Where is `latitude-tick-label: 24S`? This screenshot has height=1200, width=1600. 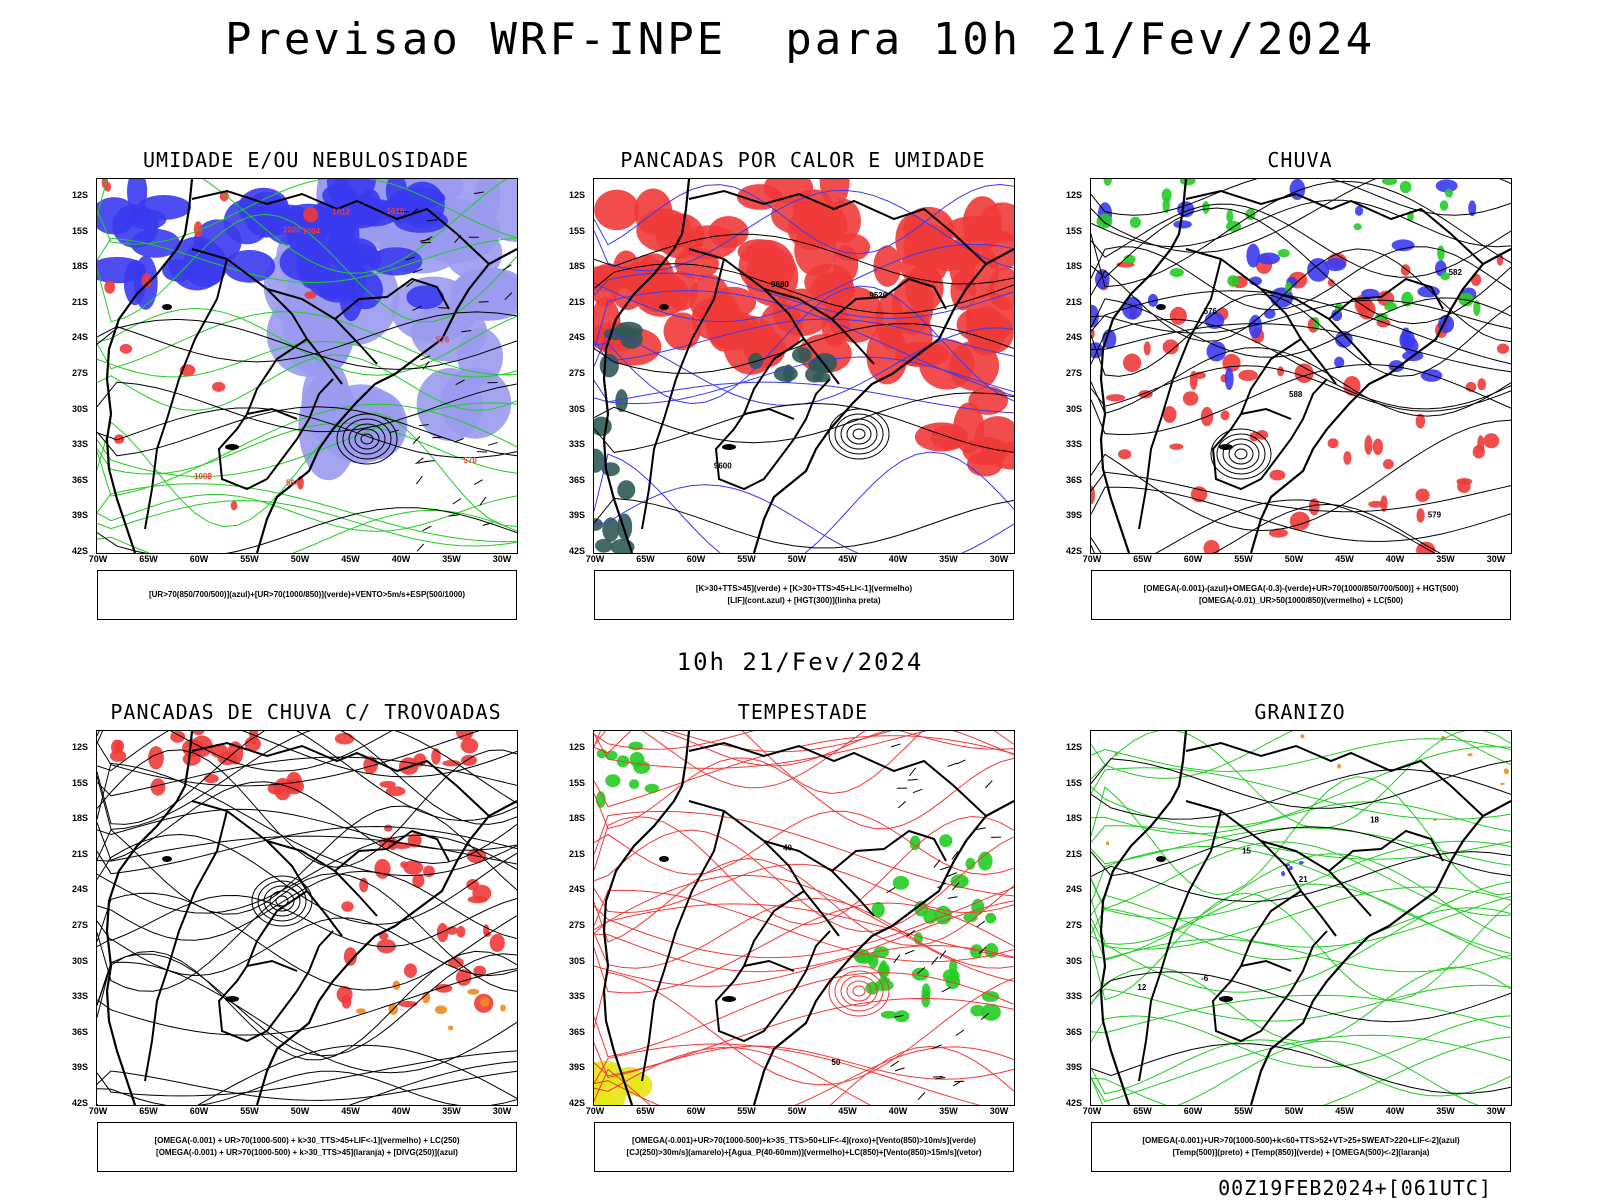 latitude-tick-label: 24S is located at coordinates (1074, 889).